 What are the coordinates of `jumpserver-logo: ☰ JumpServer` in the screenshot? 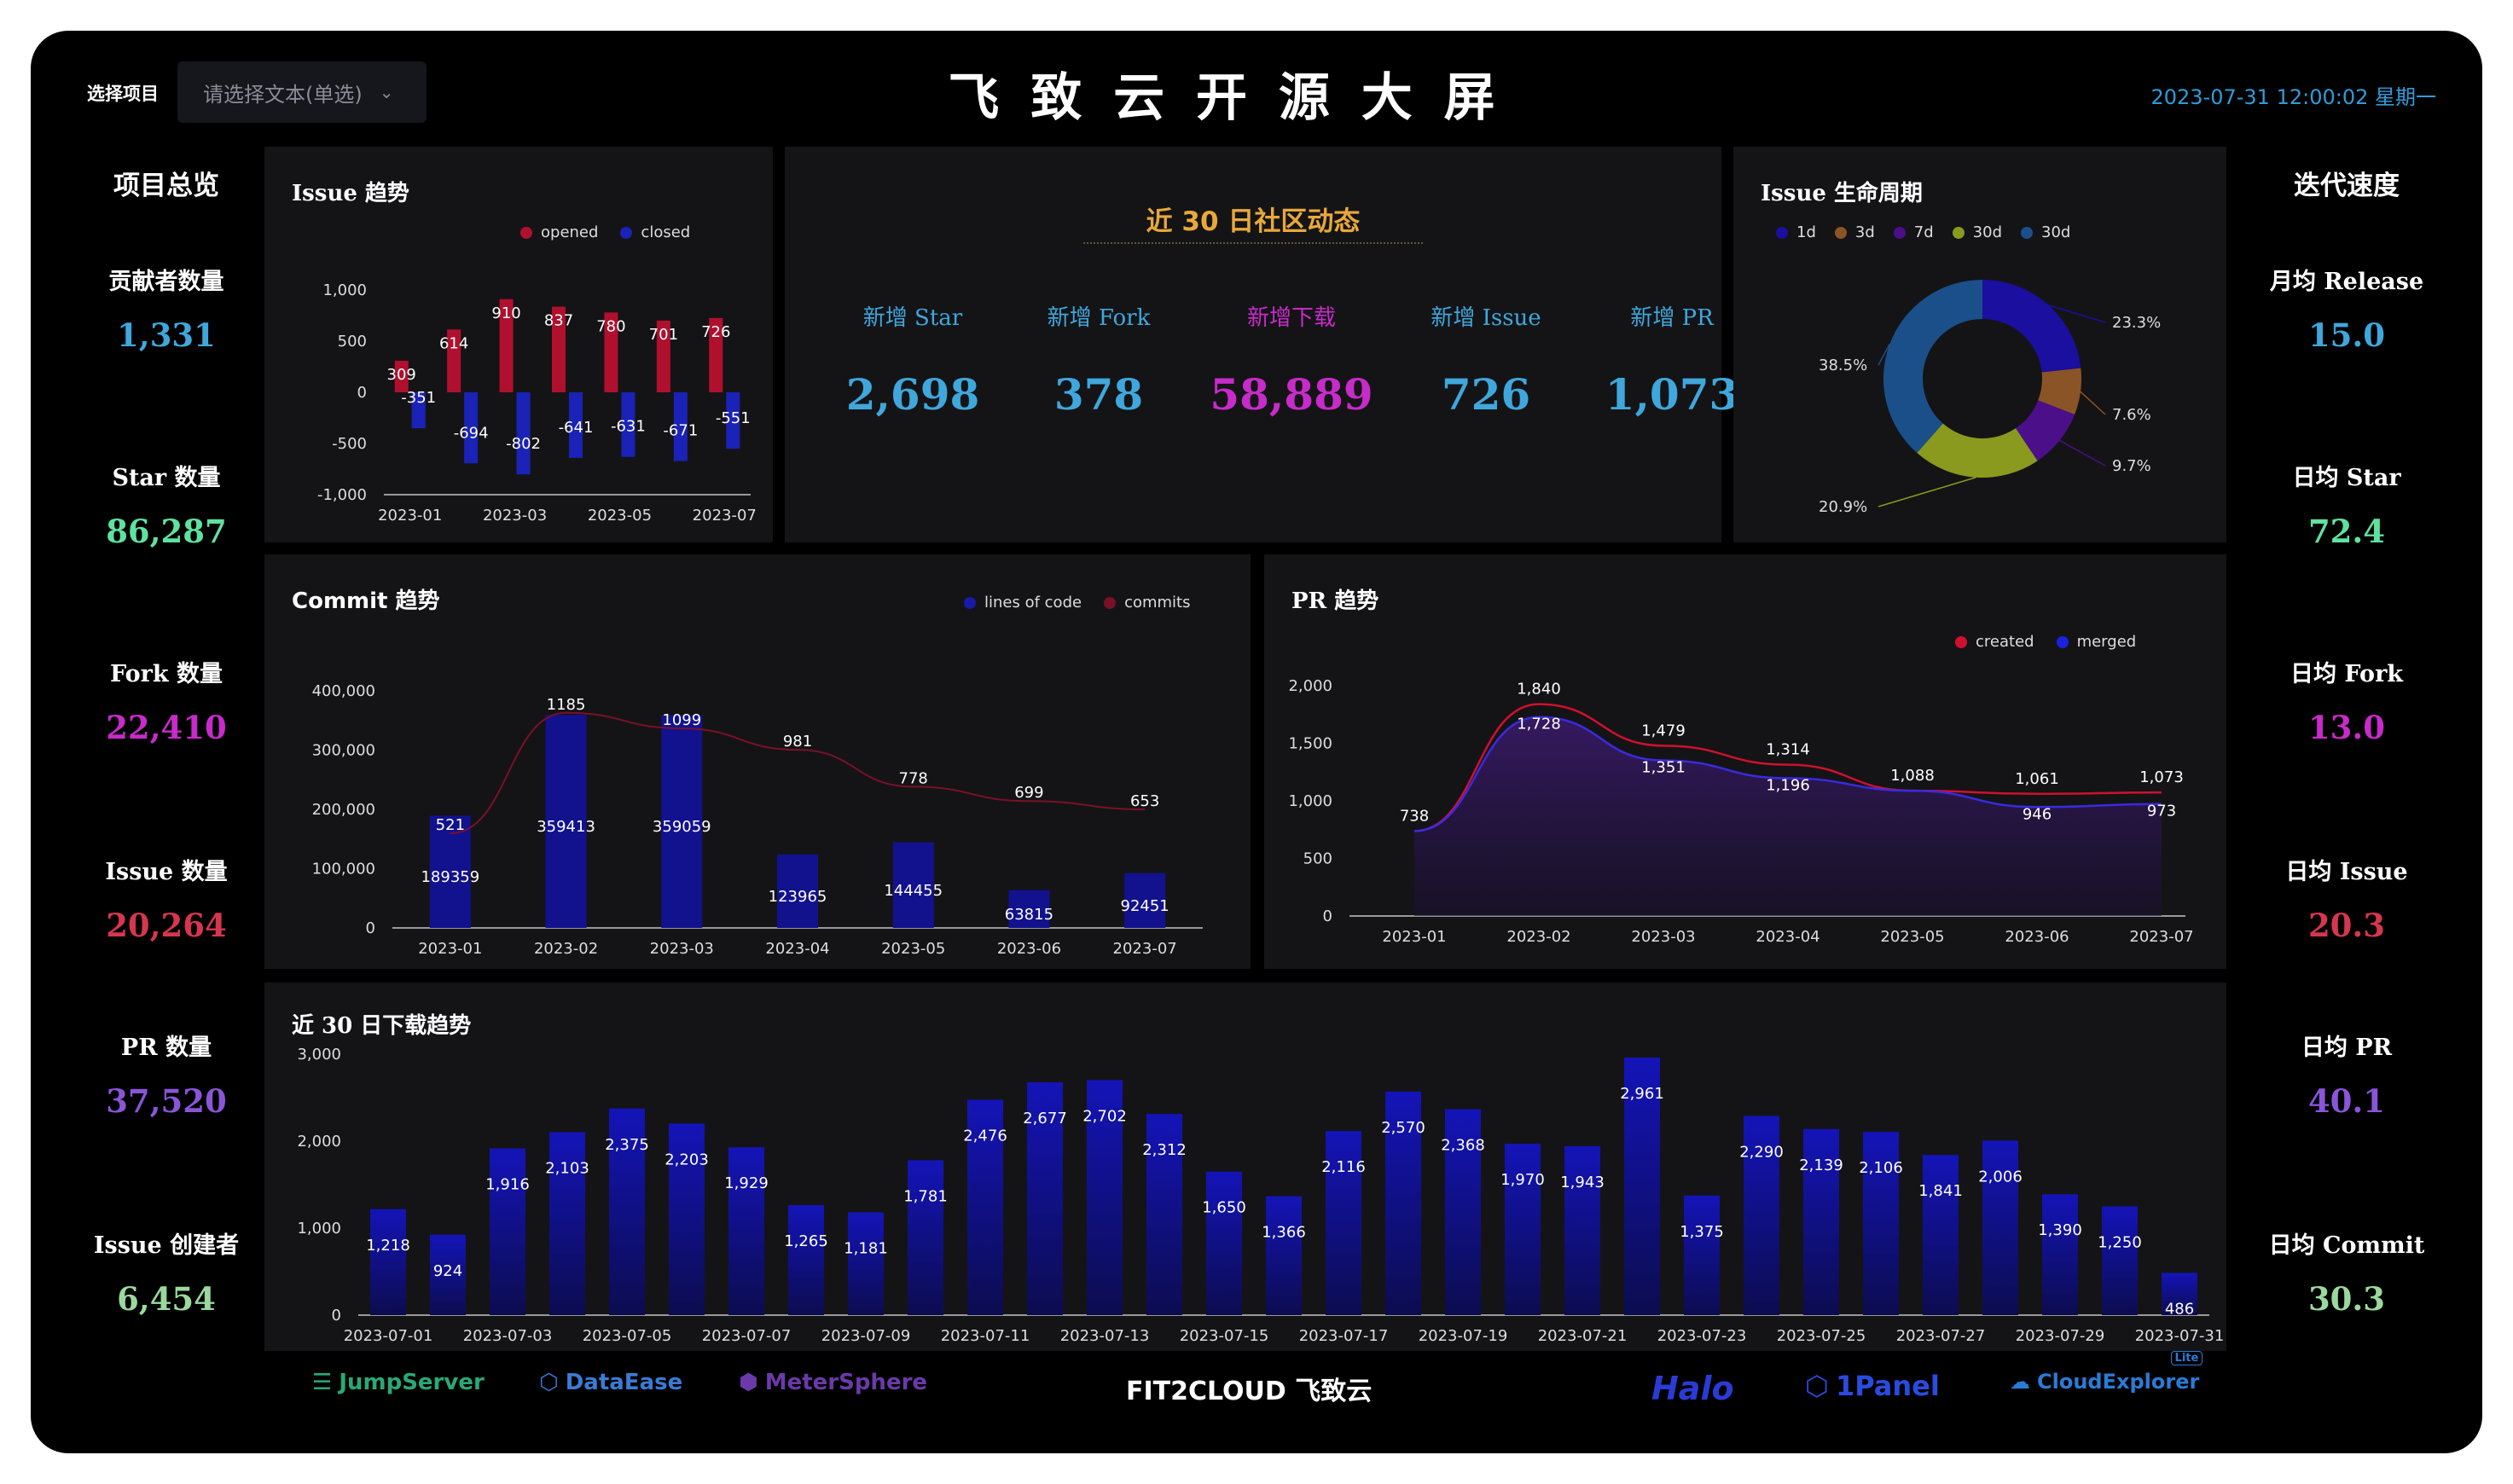 It's located at (398, 1382).